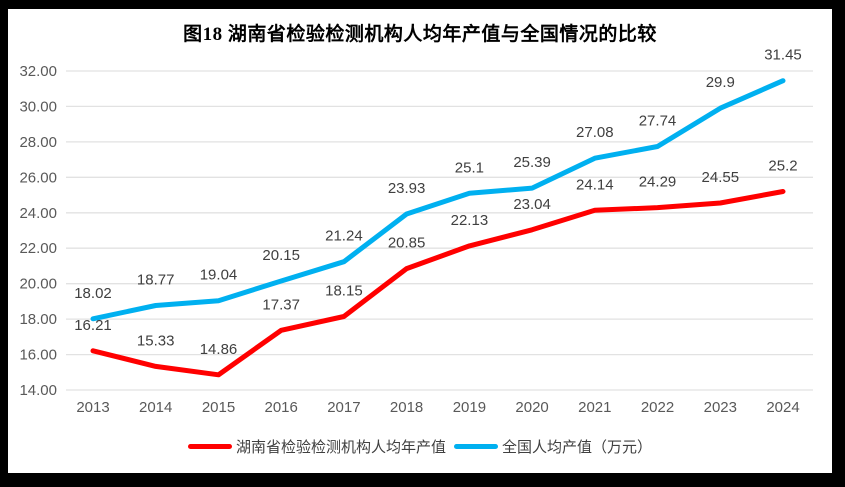 Image resolution: width=845 pixels, height=487 pixels. What do you see at coordinates (38, 177) in the screenshot?
I see `y-tick-label: 26.00` at bounding box center [38, 177].